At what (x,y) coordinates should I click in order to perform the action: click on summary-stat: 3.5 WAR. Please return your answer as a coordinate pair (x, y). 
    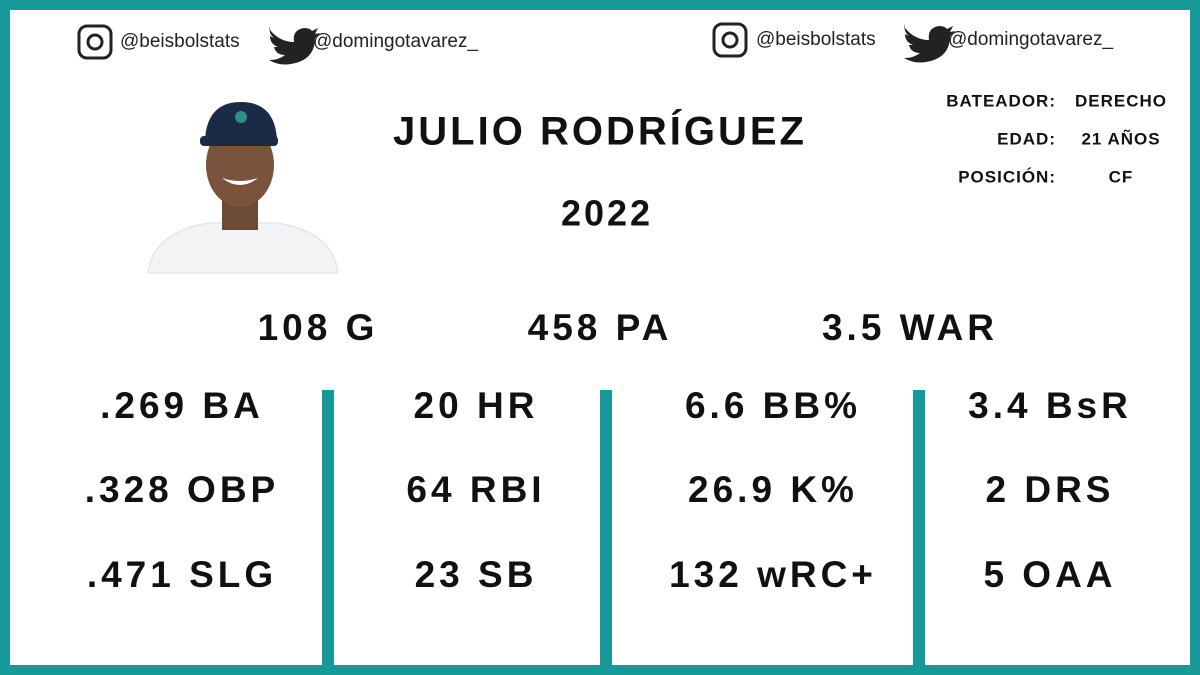
    Looking at the image, I should click on (910, 327).